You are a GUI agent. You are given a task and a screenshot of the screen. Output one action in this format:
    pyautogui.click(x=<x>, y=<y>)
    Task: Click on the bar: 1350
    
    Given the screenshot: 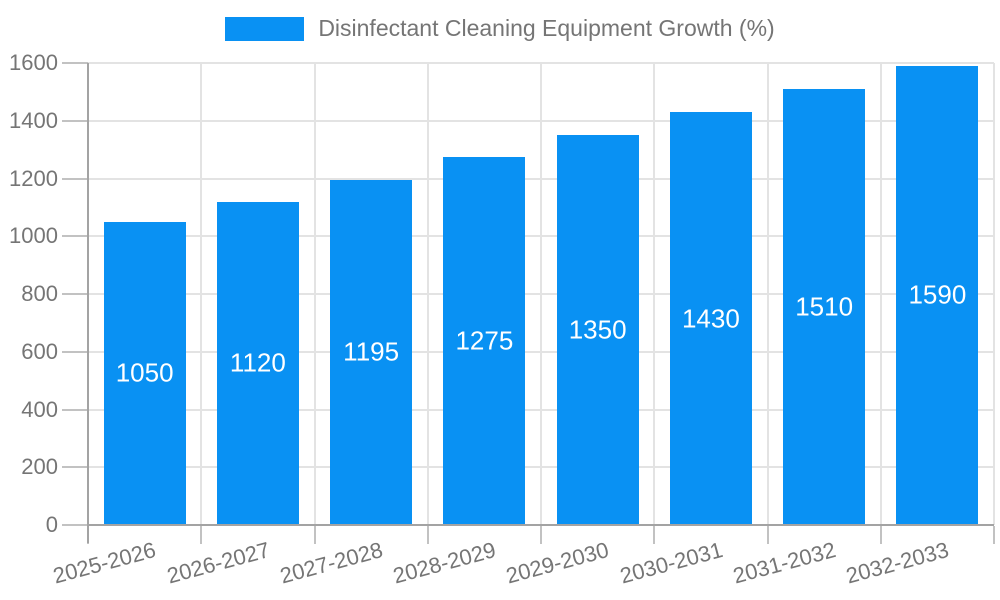 What is the action you would take?
    pyautogui.click(x=597, y=330)
    